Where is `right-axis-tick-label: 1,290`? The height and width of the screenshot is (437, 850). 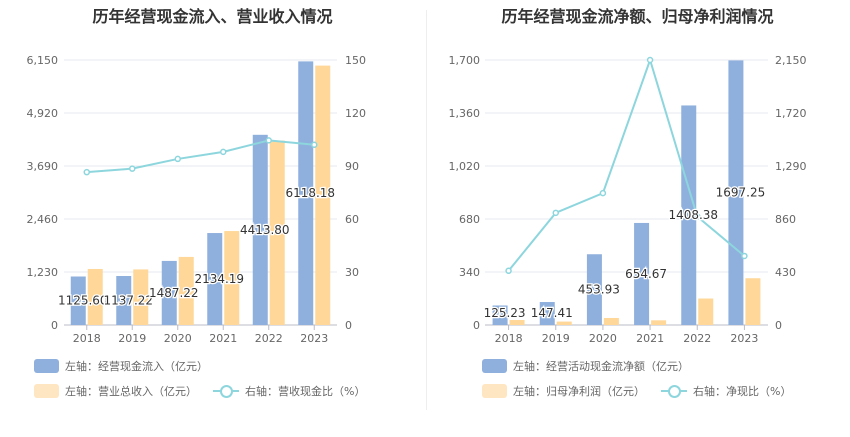 right-axis-tick-label: 1,290 is located at coordinates (791, 166).